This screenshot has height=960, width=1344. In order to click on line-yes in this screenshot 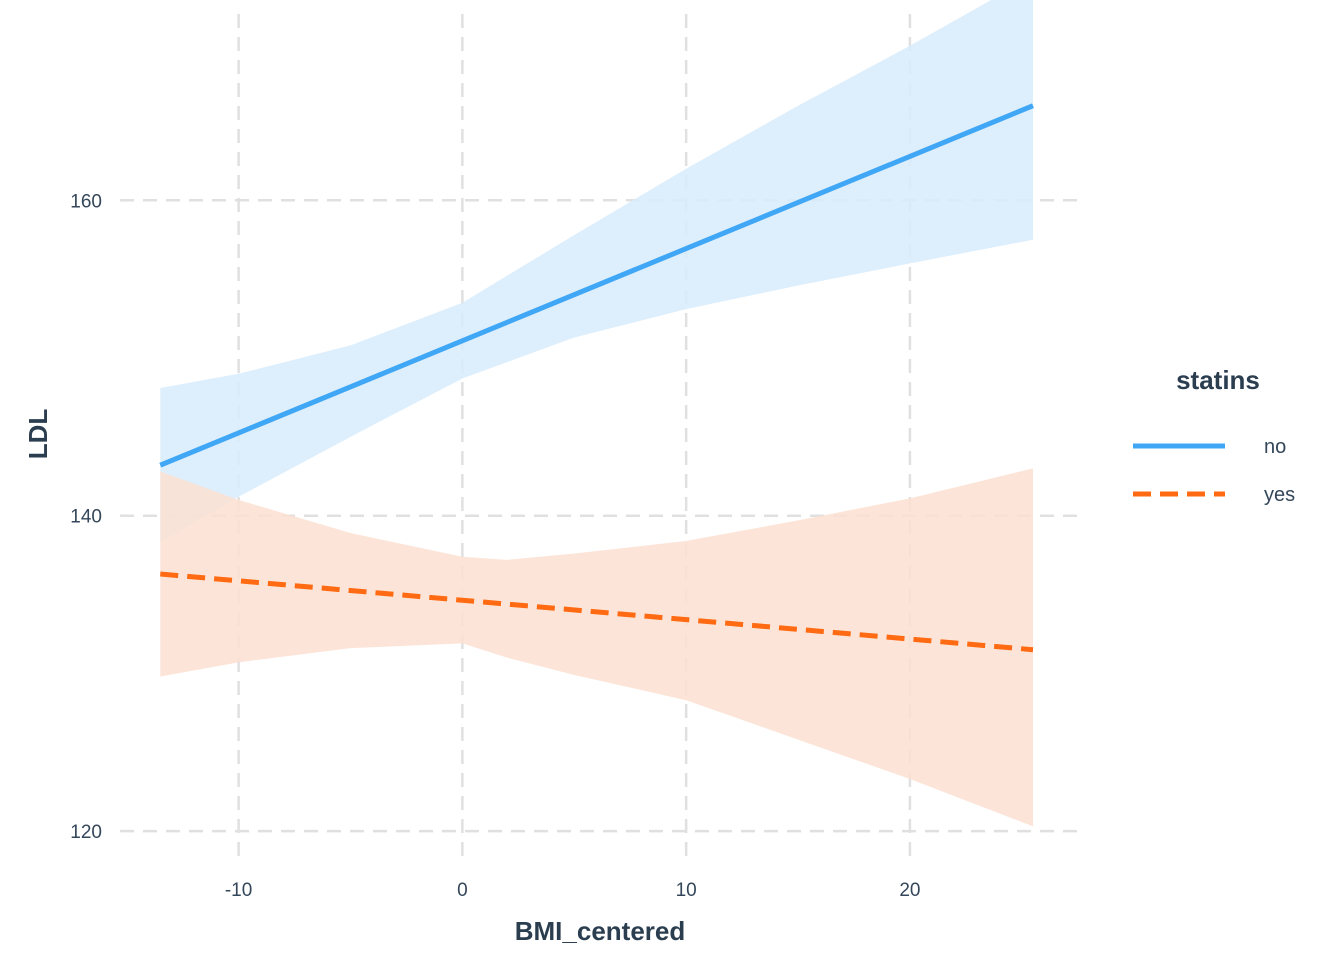, I will do `click(597, 612)`.